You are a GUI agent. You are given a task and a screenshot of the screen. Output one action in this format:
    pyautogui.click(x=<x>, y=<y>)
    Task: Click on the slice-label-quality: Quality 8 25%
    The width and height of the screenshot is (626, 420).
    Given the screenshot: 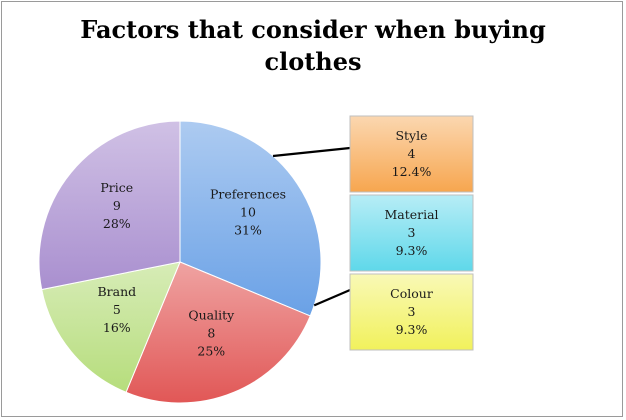 What is the action you would take?
    pyautogui.click(x=211, y=333)
    